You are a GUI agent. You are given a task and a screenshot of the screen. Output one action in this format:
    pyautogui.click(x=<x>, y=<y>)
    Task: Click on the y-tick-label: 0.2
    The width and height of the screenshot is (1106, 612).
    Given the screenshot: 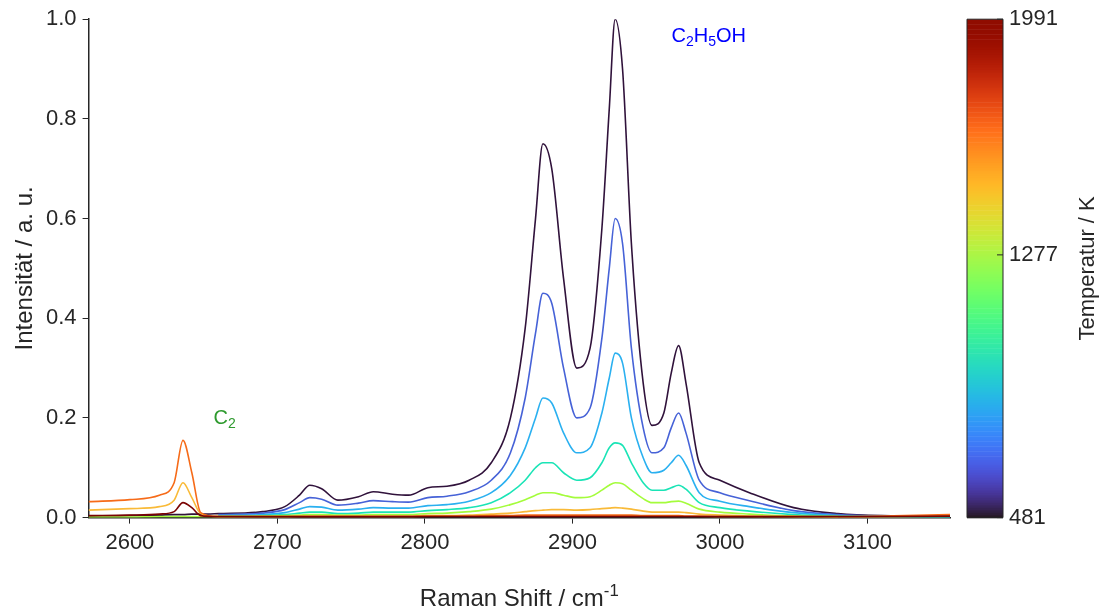 What is the action you would take?
    pyautogui.click(x=61, y=416)
    